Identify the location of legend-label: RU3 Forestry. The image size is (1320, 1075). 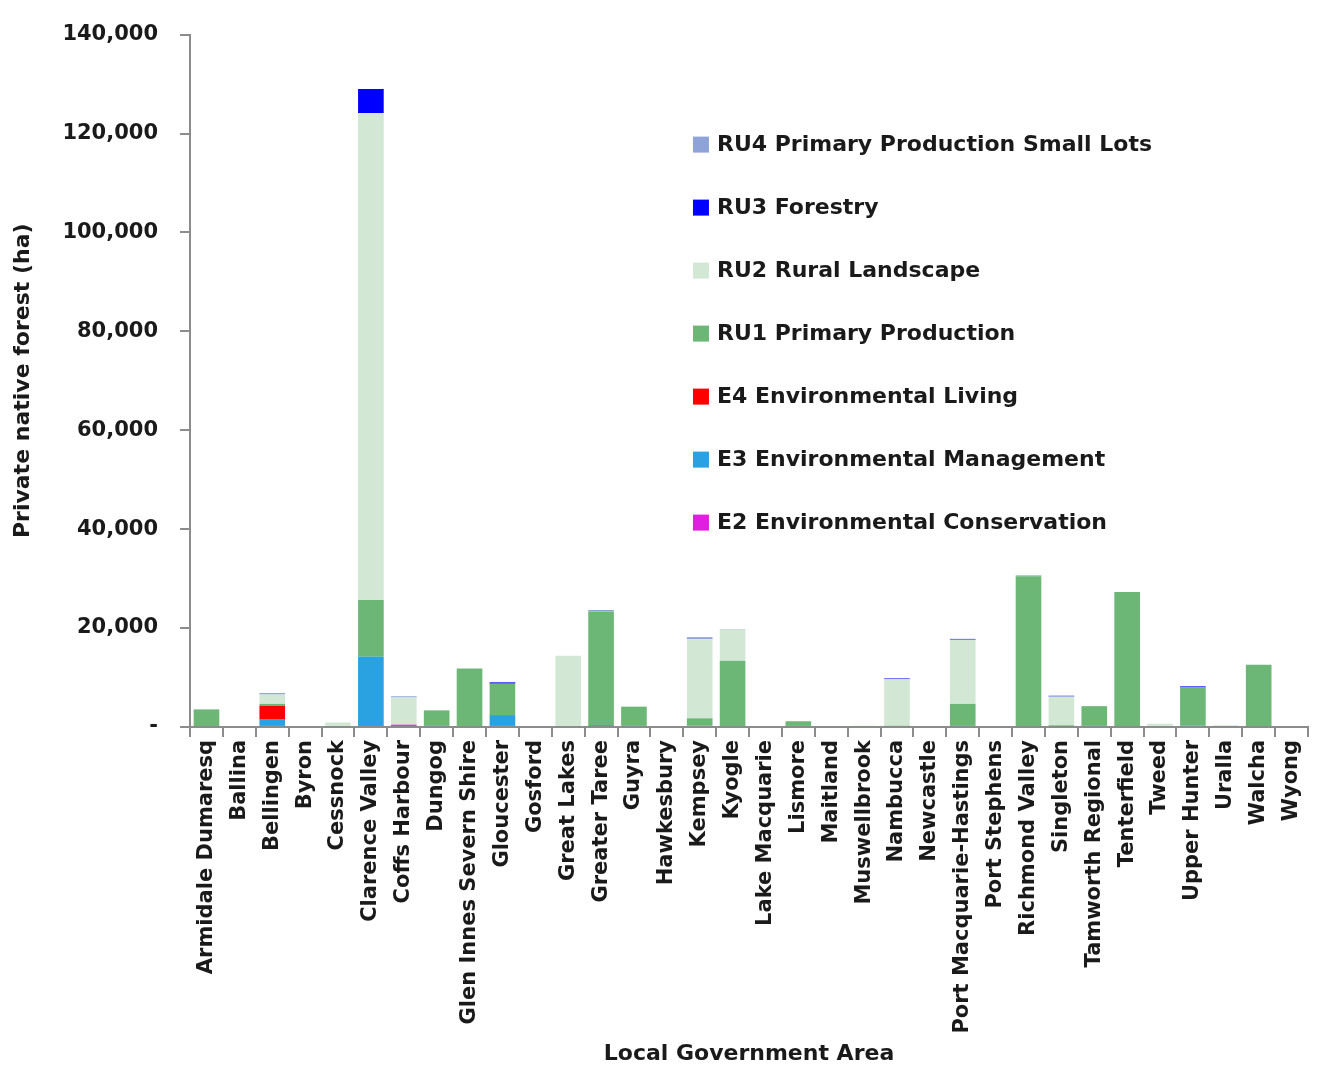
(797, 207).